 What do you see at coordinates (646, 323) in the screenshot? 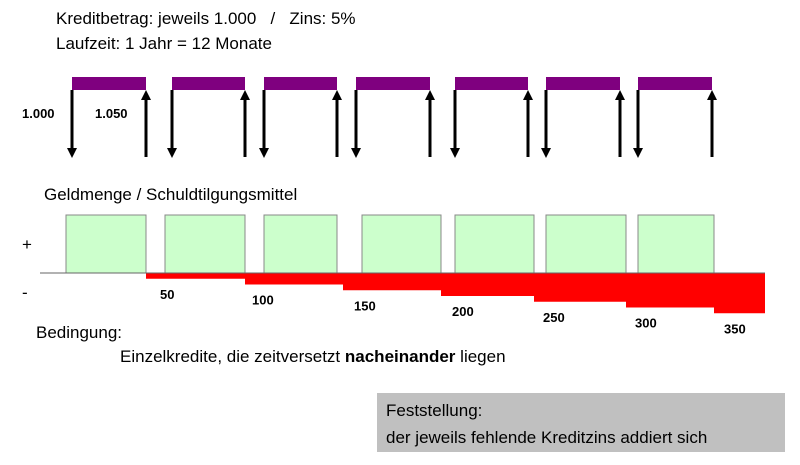
I see `deficit-label: 300` at bounding box center [646, 323].